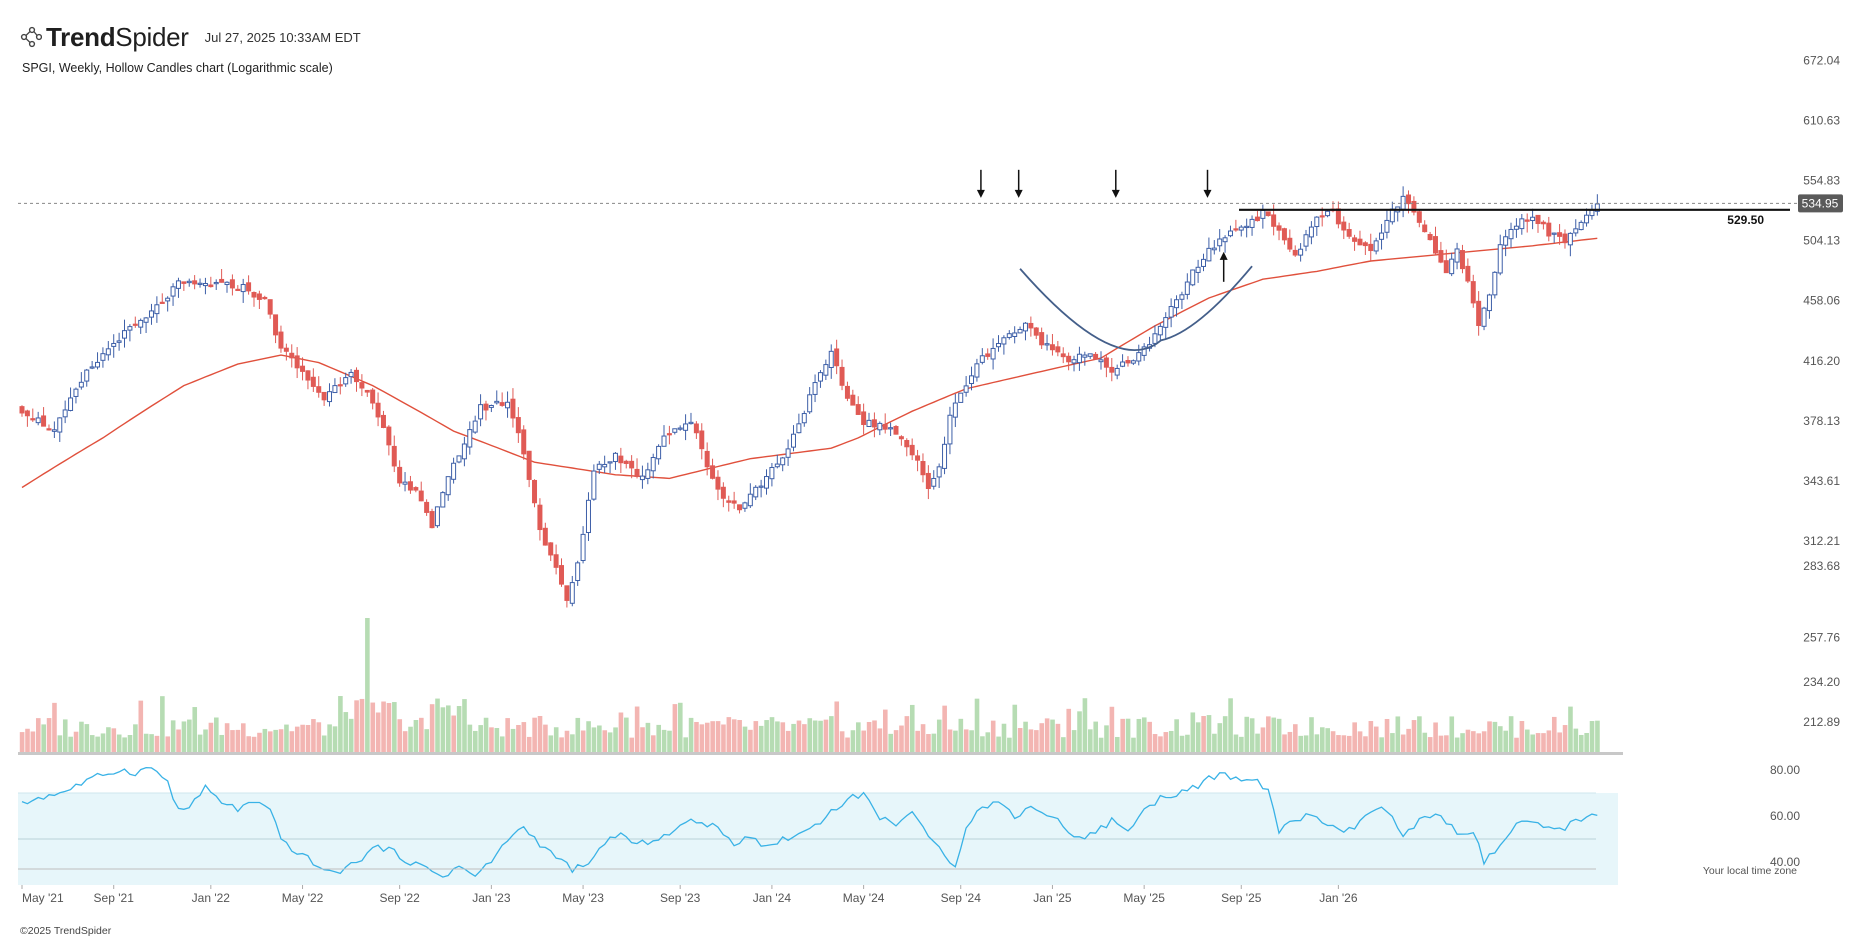 This screenshot has width=1851, height=938. What do you see at coordinates (1115, 193) in the screenshot?
I see `down-arrow-head` at bounding box center [1115, 193].